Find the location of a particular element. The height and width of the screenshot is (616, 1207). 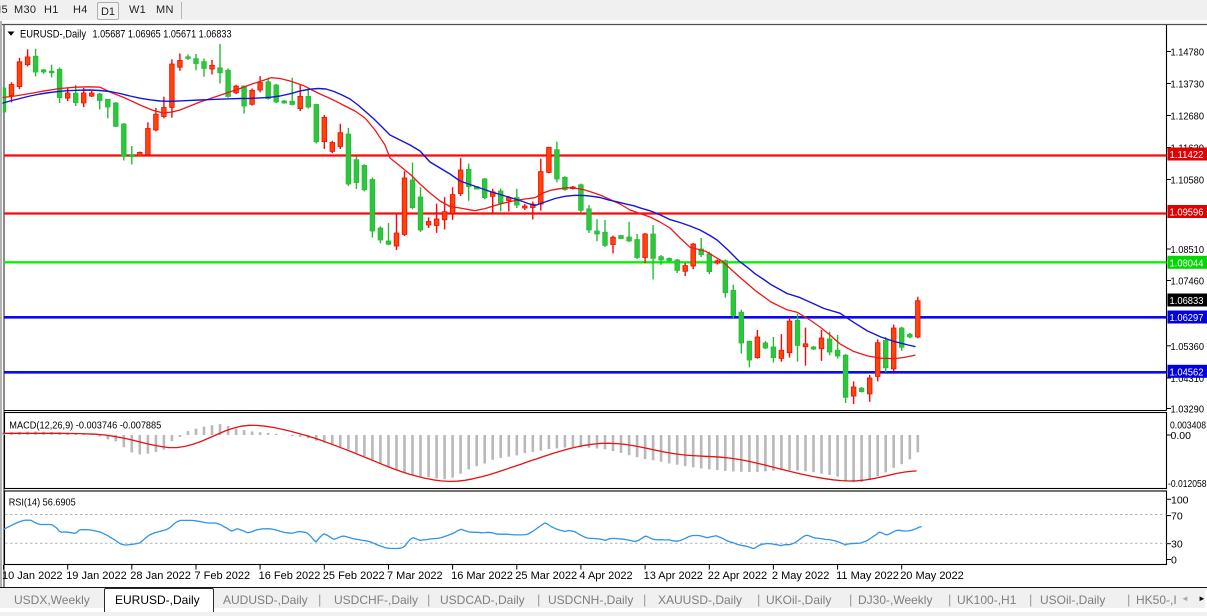

svg-text: 1.04562 is located at coordinates (1187, 372).